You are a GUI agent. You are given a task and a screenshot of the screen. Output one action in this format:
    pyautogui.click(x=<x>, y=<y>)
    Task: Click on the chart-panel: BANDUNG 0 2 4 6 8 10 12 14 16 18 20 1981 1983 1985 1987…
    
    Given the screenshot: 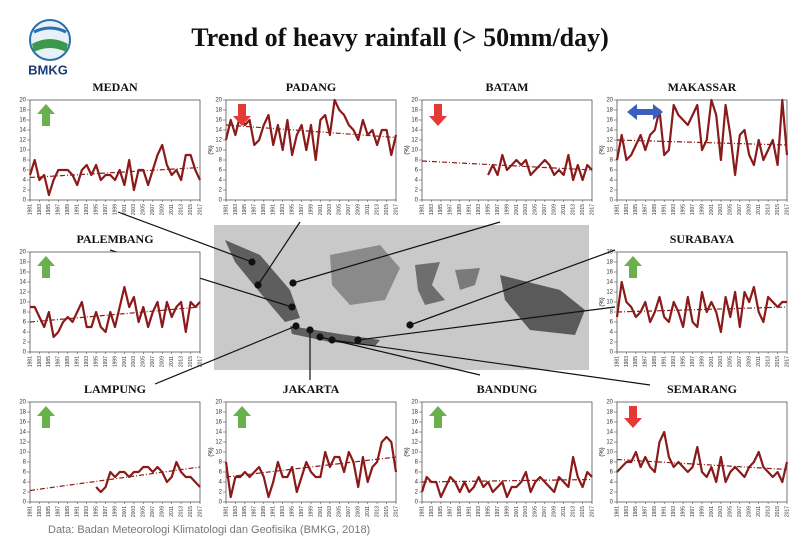 What is the action you would take?
    pyautogui.click(x=500, y=449)
    